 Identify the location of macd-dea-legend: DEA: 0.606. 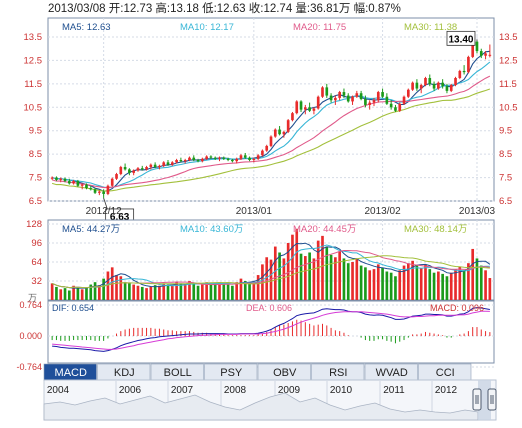
(269, 308).